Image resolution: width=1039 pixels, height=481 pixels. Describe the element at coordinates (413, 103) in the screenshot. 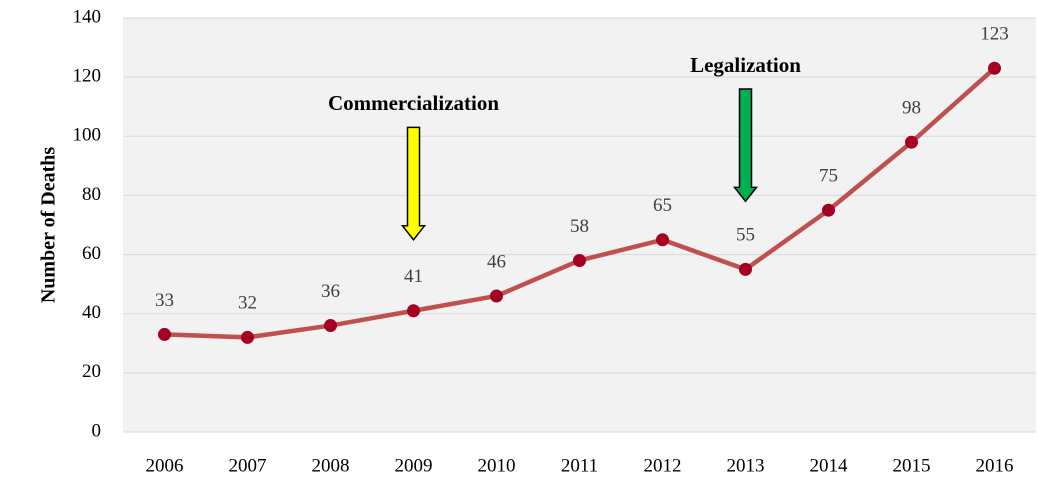

I see `annotation-label: Commercialization` at that location.